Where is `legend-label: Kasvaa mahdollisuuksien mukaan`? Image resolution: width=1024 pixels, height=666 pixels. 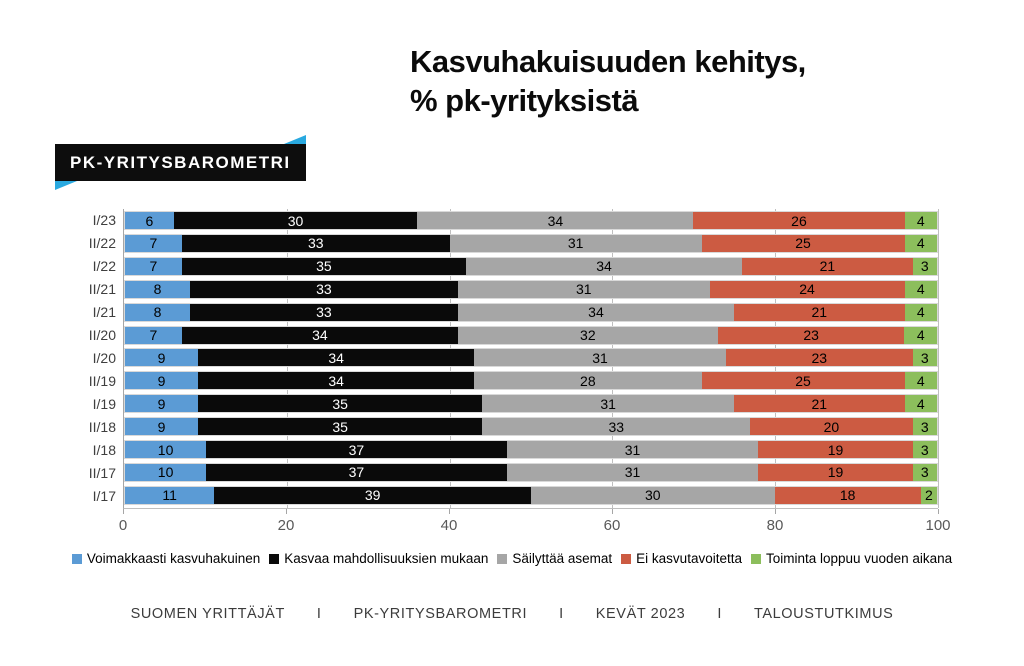
legend-label: Kasvaa mahdollisuuksien mukaan is located at coordinates (386, 558).